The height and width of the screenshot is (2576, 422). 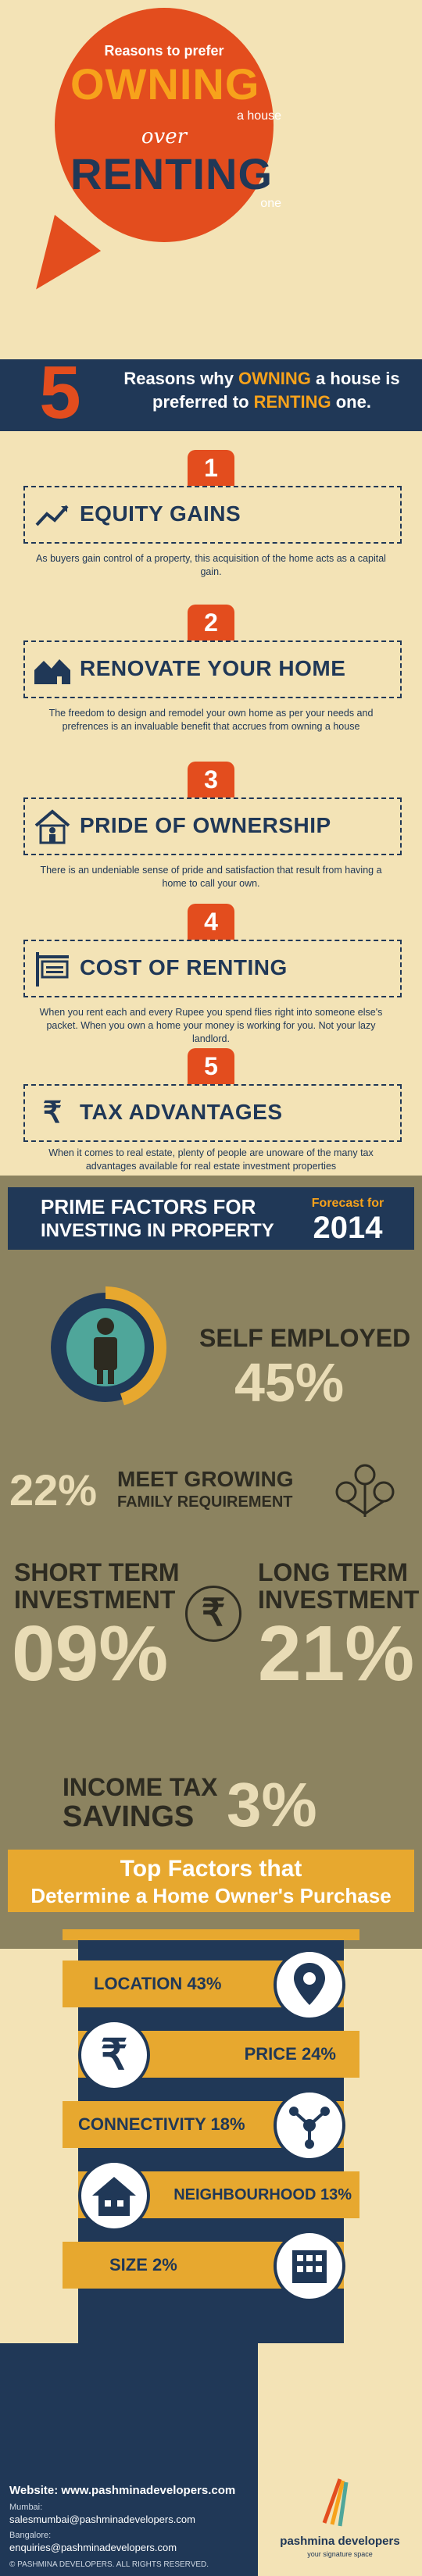 I want to click on income-tax-label-1: INCOME TAX, so click(x=140, y=1787).